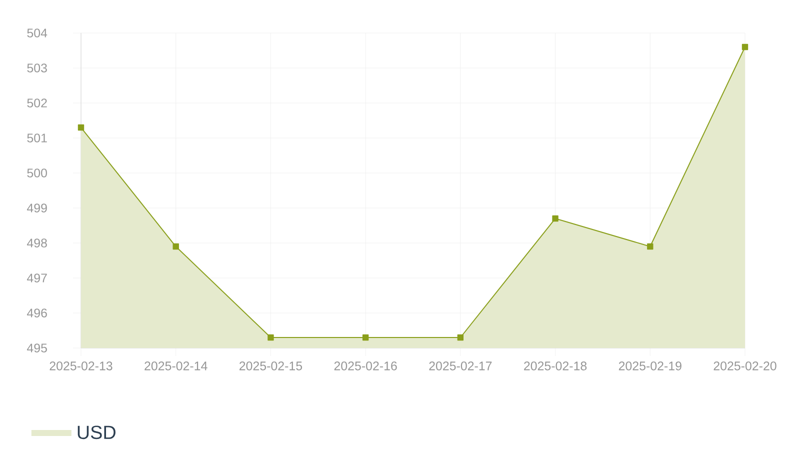 The height and width of the screenshot is (449, 800). What do you see at coordinates (36, 243) in the screenshot?
I see `y-tick-label: 498` at bounding box center [36, 243].